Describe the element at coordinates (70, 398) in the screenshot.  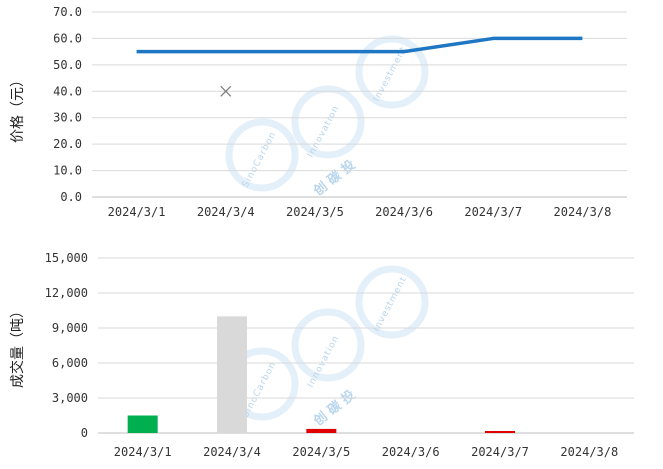
I see `y-tick-label: 3,000` at that location.